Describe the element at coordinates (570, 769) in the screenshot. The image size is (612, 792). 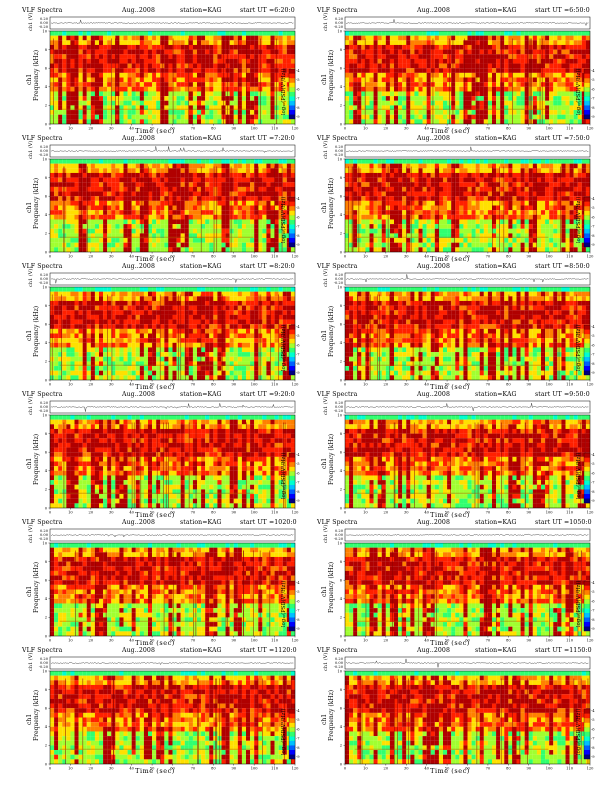
I see `x-tick-label: 110` at that location.